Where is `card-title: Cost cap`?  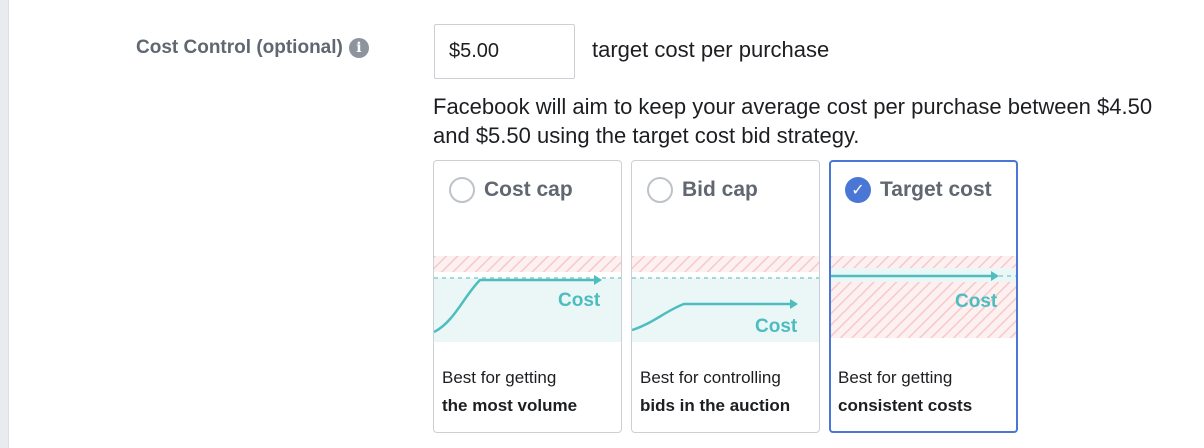
card-title: Cost cap is located at coordinates (528, 189).